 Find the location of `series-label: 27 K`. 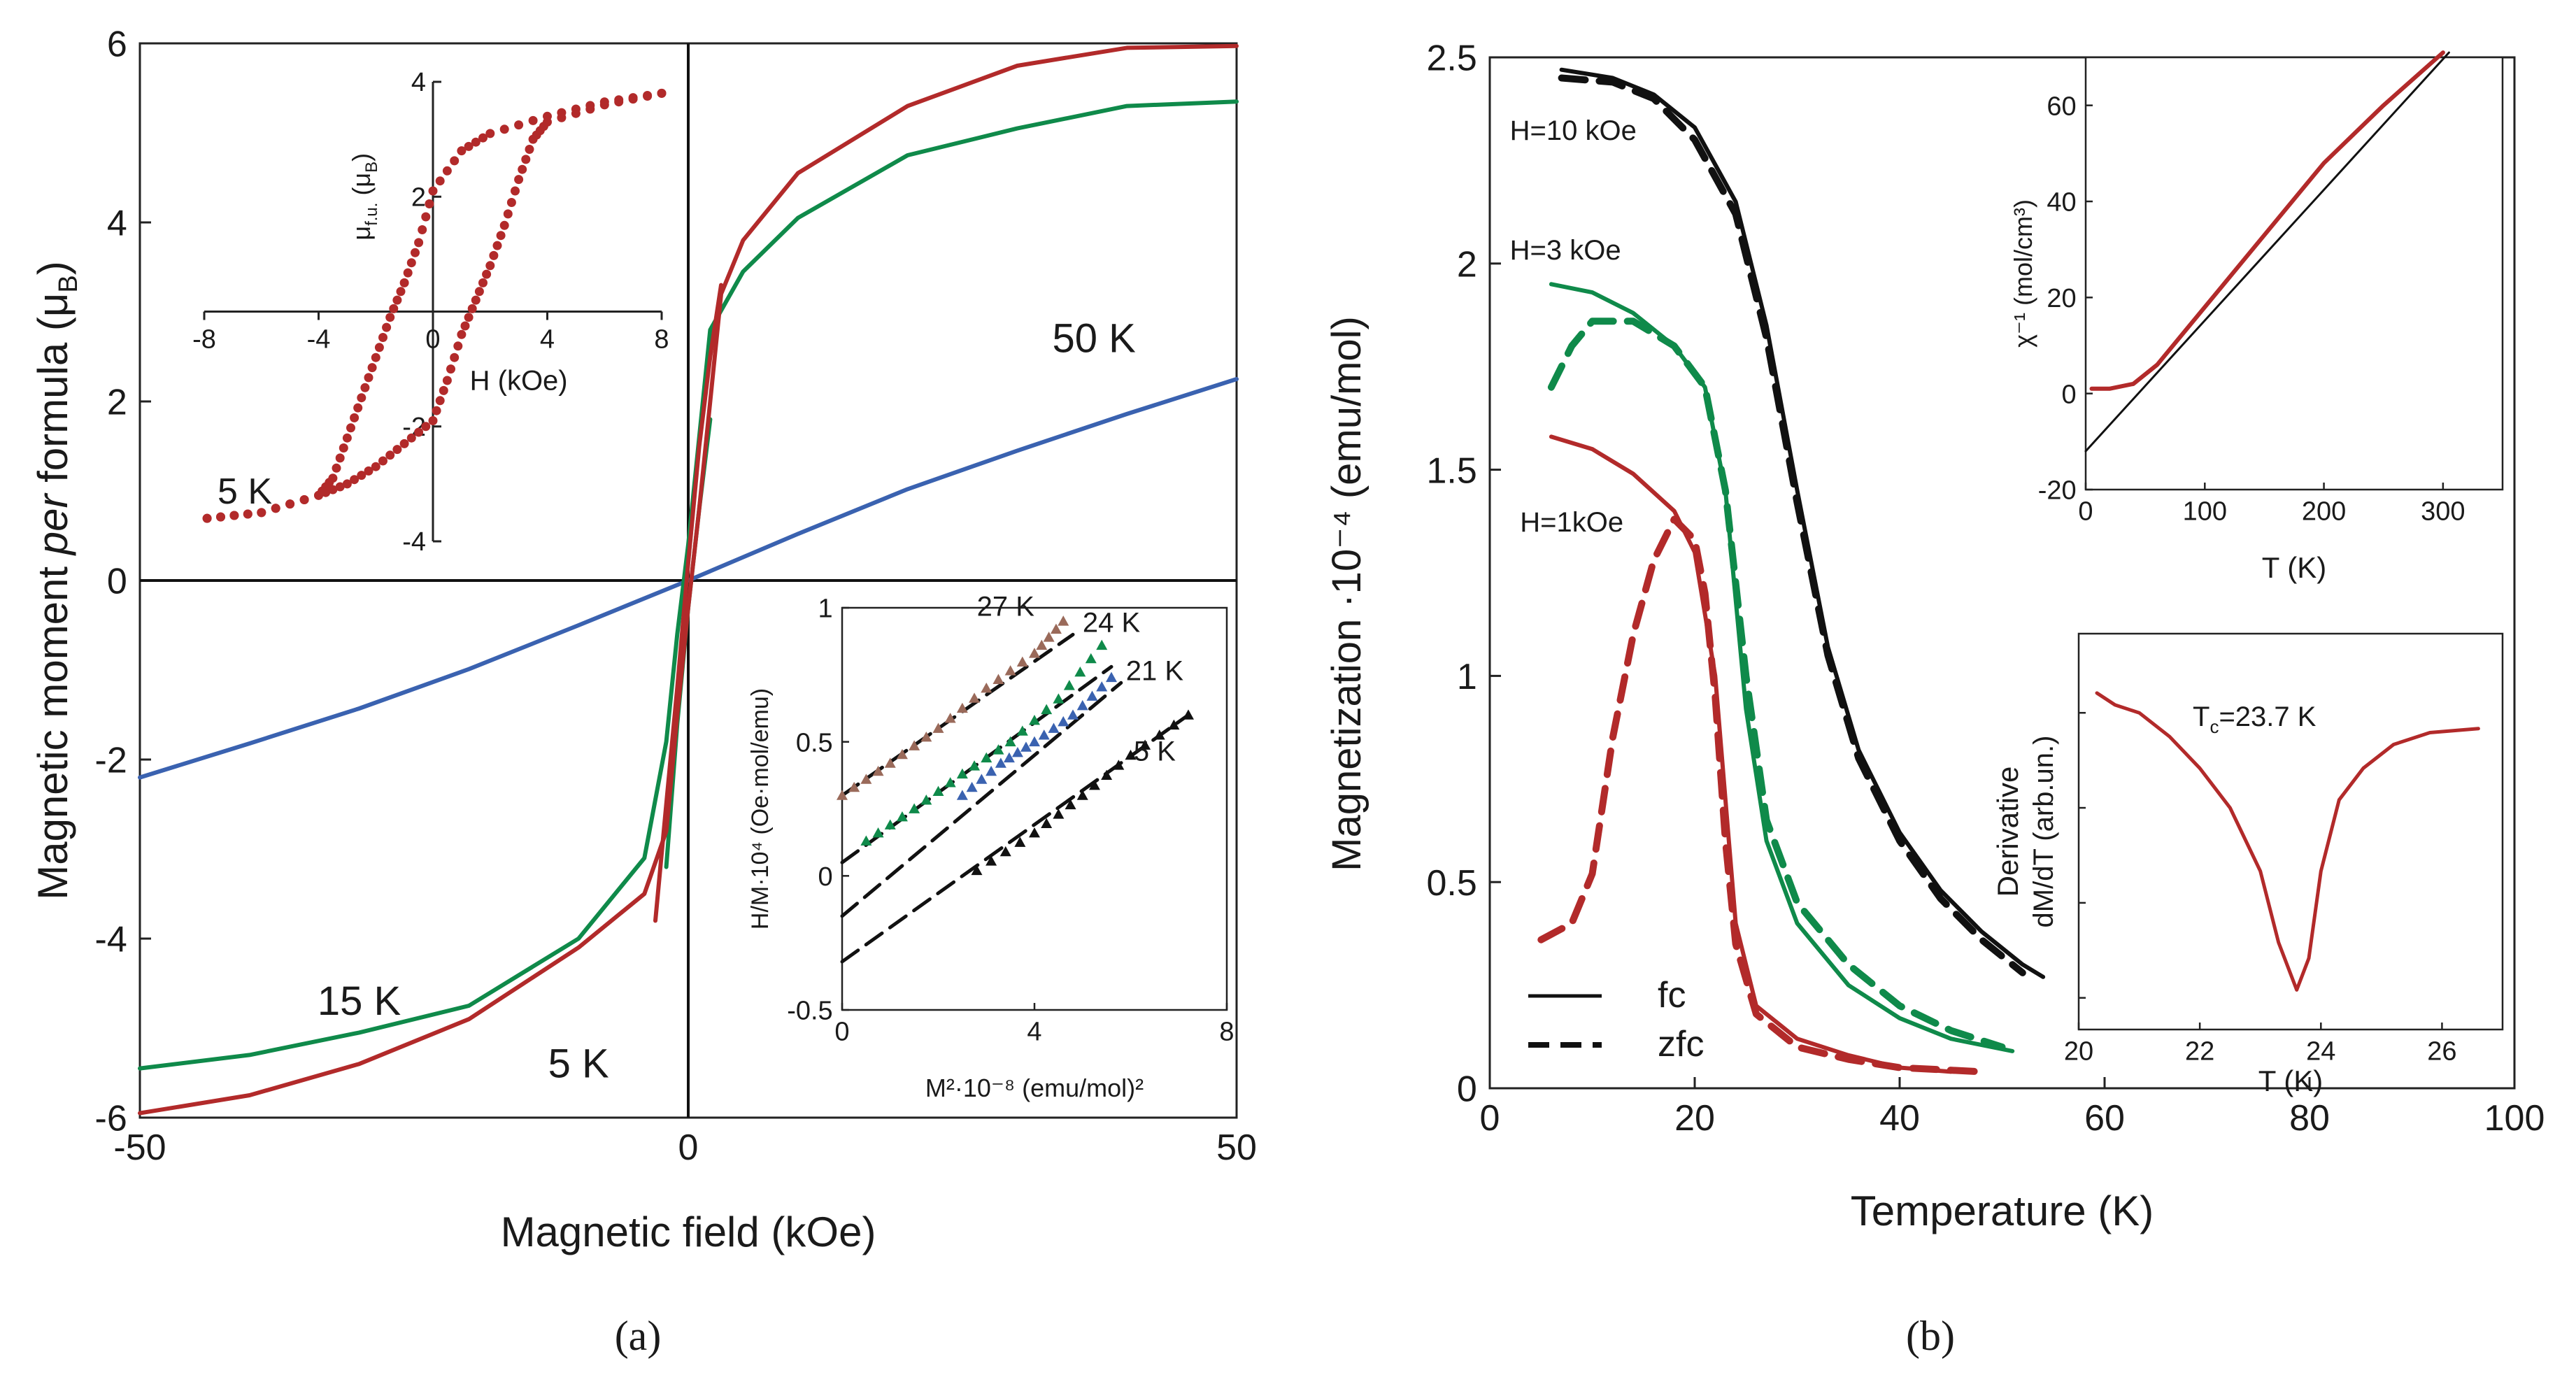

series-label: 27 K is located at coordinates (1006, 607).